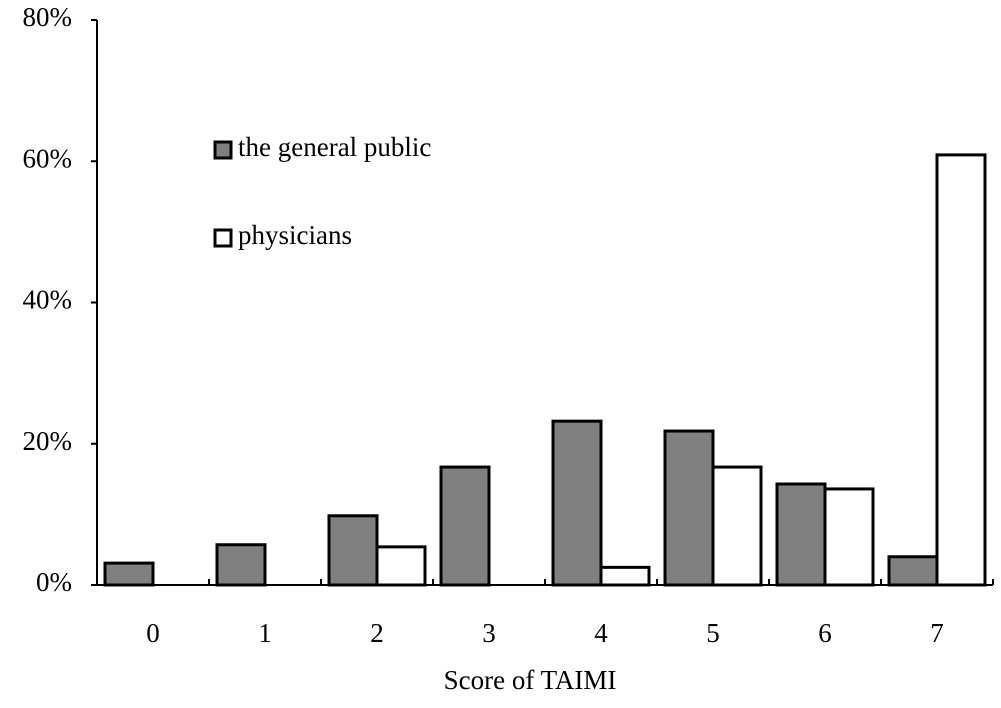 The width and height of the screenshot is (1001, 708). Describe the element at coordinates (48, 17) in the screenshot. I see `y-tick-label: 80%` at that location.